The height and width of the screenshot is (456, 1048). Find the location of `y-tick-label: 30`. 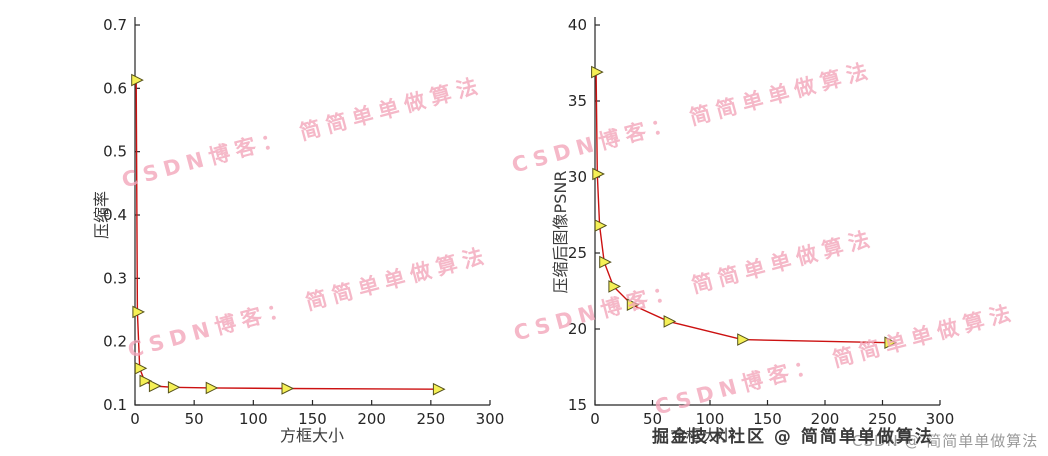

y-tick-label: 30 is located at coordinates (577, 177).